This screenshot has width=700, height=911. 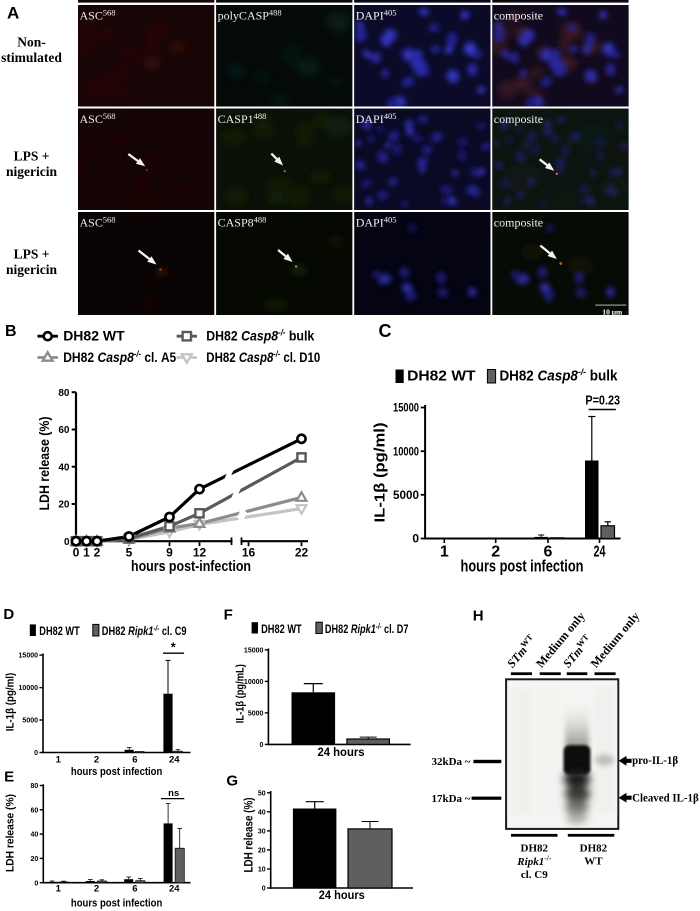 What do you see at coordinates (129, 553) in the screenshot?
I see `svg-text: 5` at bounding box center [129, 553].